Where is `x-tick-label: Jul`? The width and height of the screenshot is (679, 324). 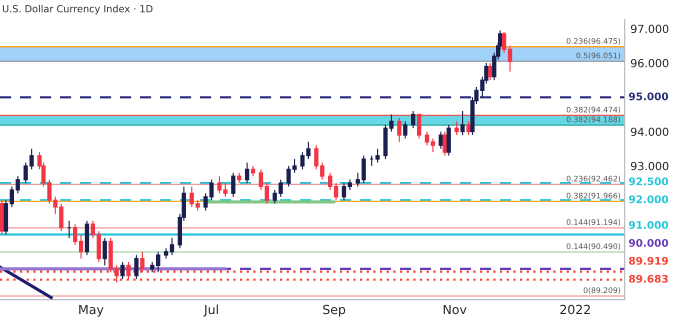 x-tick-label: Jul is located at coordinates (210, 310).